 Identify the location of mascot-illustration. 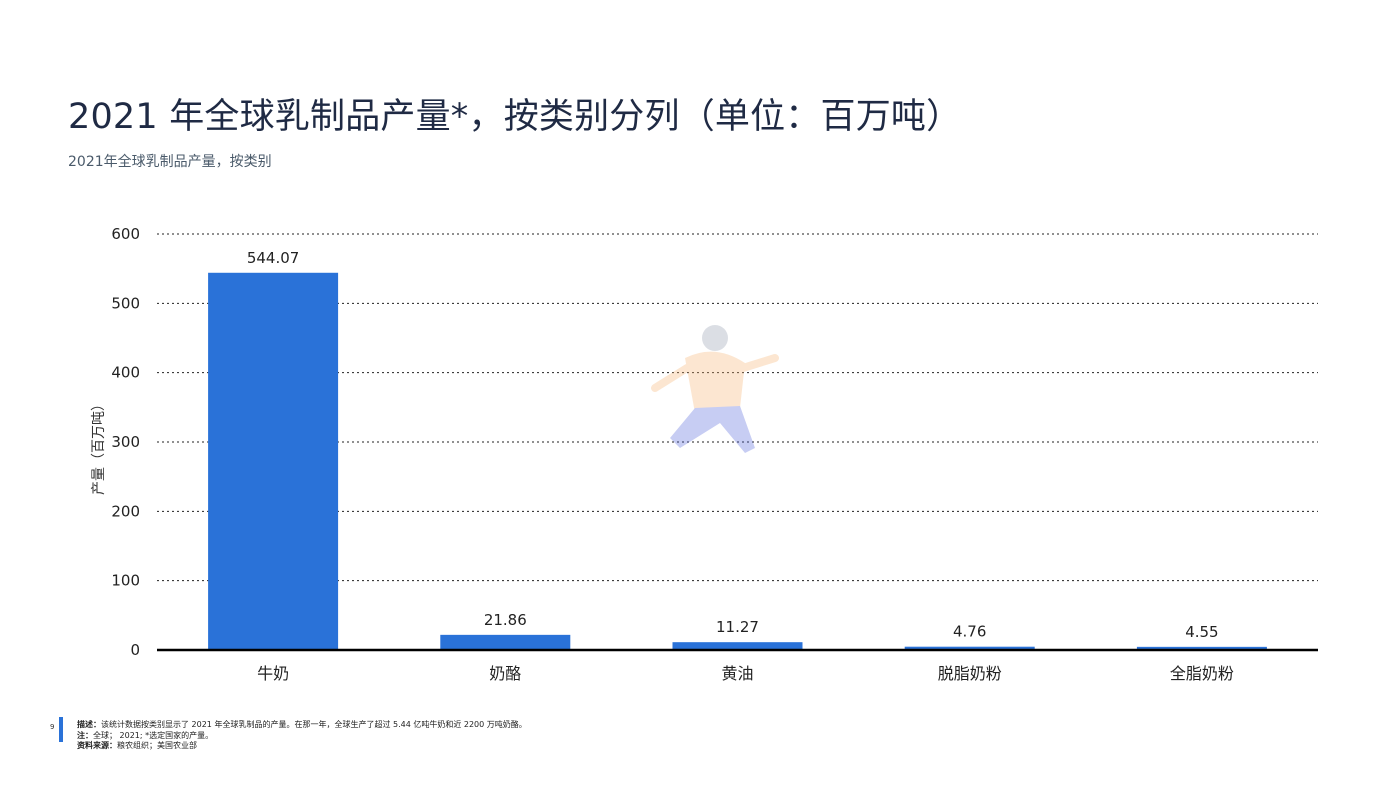
(715, 389).